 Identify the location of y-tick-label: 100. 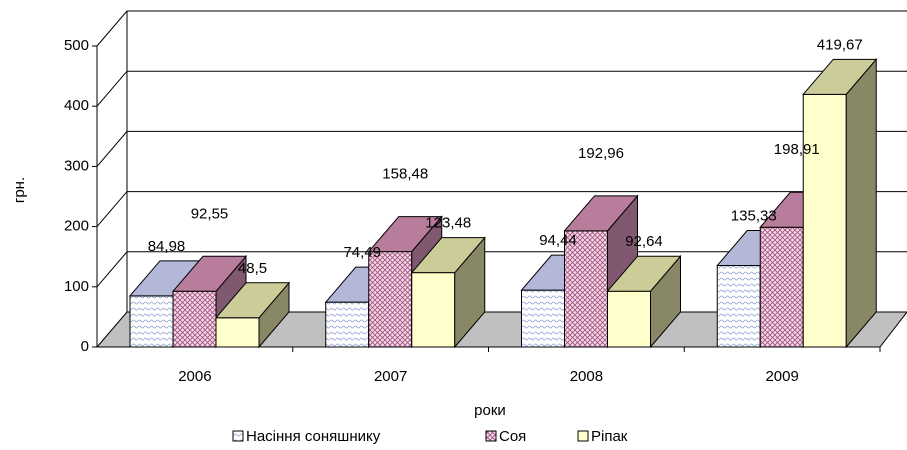
(76, 286).